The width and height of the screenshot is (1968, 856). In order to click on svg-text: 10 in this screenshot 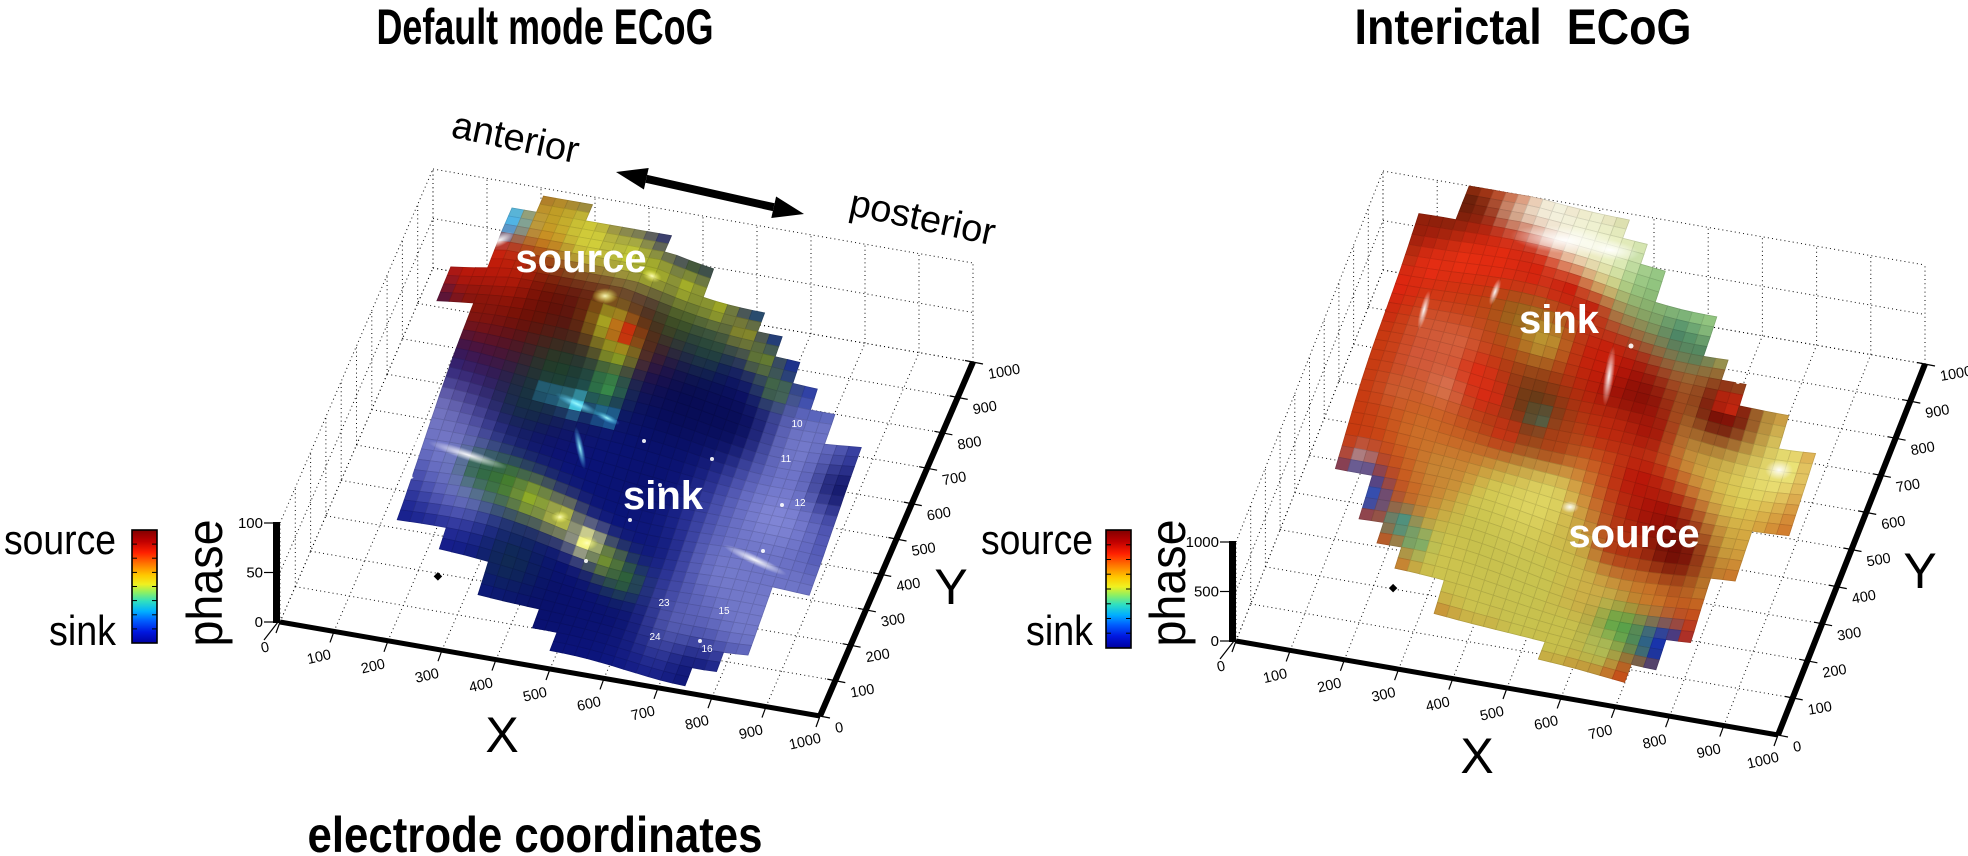, I will do `click(797, 424)`.